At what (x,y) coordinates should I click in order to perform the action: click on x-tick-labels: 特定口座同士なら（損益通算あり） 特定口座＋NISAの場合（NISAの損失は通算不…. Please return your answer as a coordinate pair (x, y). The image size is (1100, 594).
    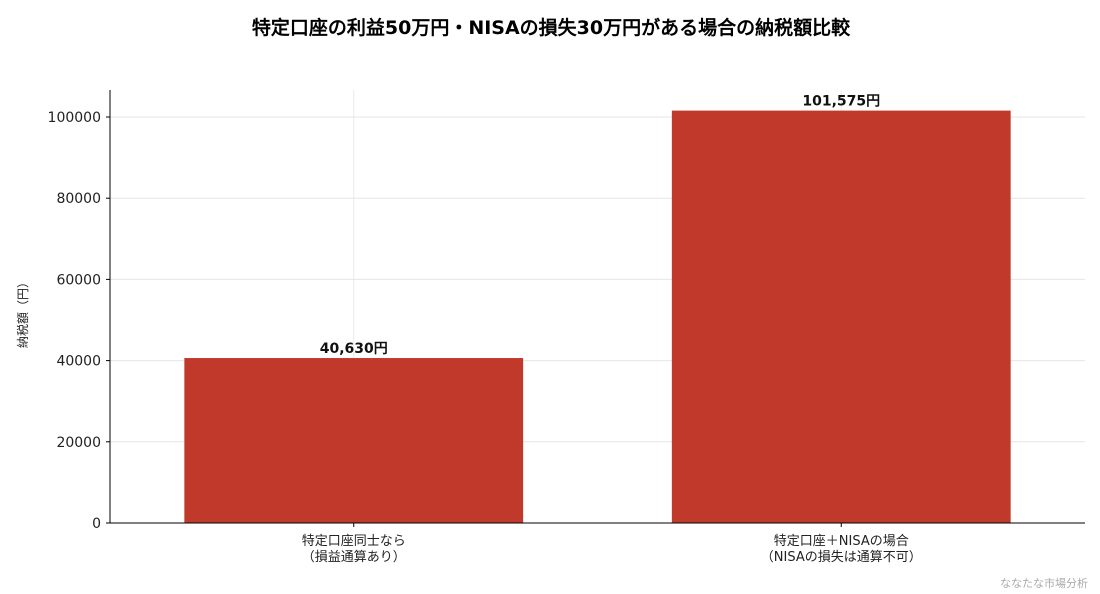
    Looking at the image, I should click on (612, 544).